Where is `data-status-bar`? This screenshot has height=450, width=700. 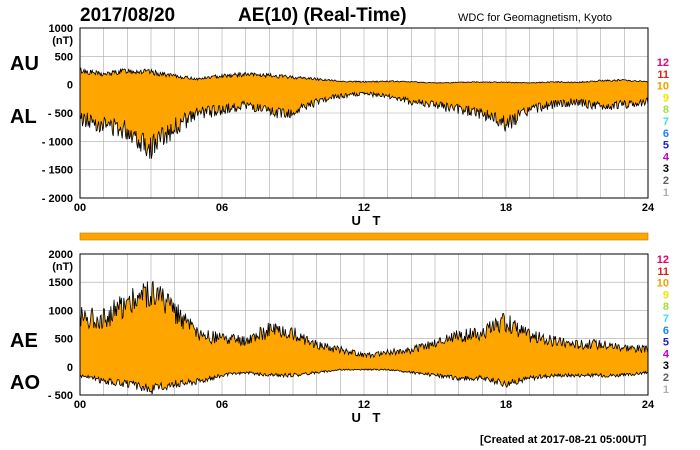
data-status-bar is located at coordinates (364, 236).